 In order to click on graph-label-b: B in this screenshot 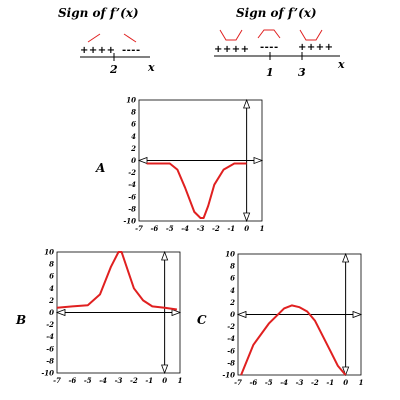, I will do `click(20, 320)`.